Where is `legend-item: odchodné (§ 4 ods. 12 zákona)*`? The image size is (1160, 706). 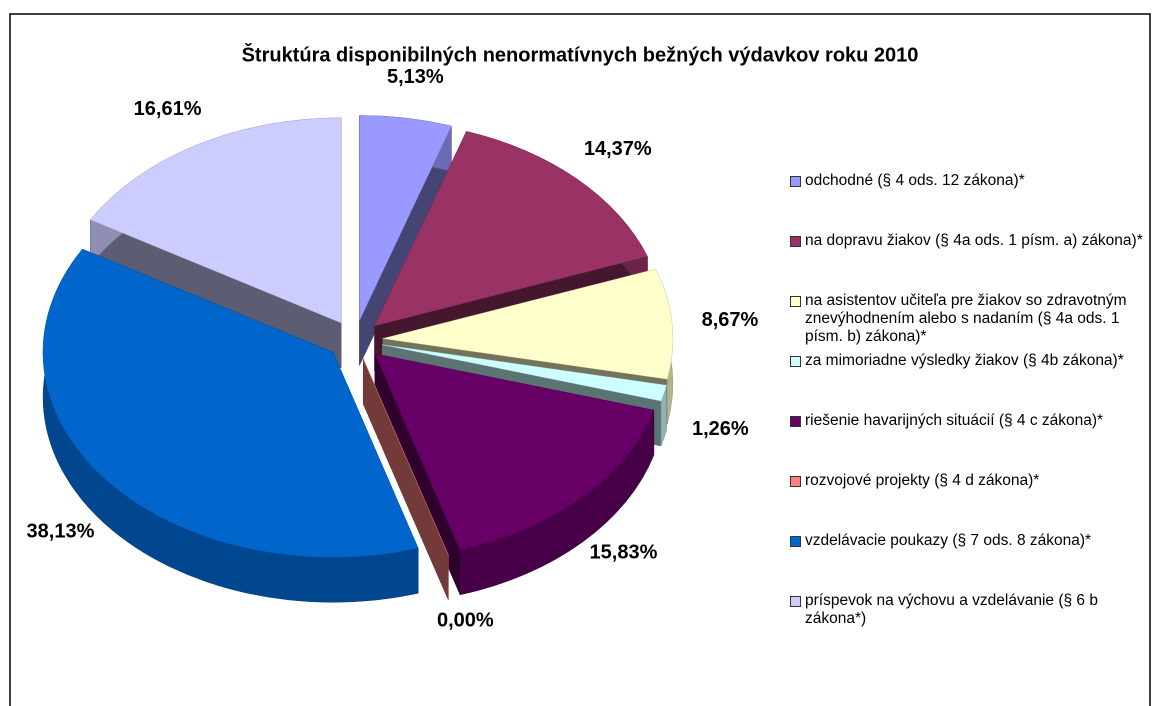
legend-item: odchodné (§ 4 ods. 12 zákona)* is located at coordinates (972, 202).